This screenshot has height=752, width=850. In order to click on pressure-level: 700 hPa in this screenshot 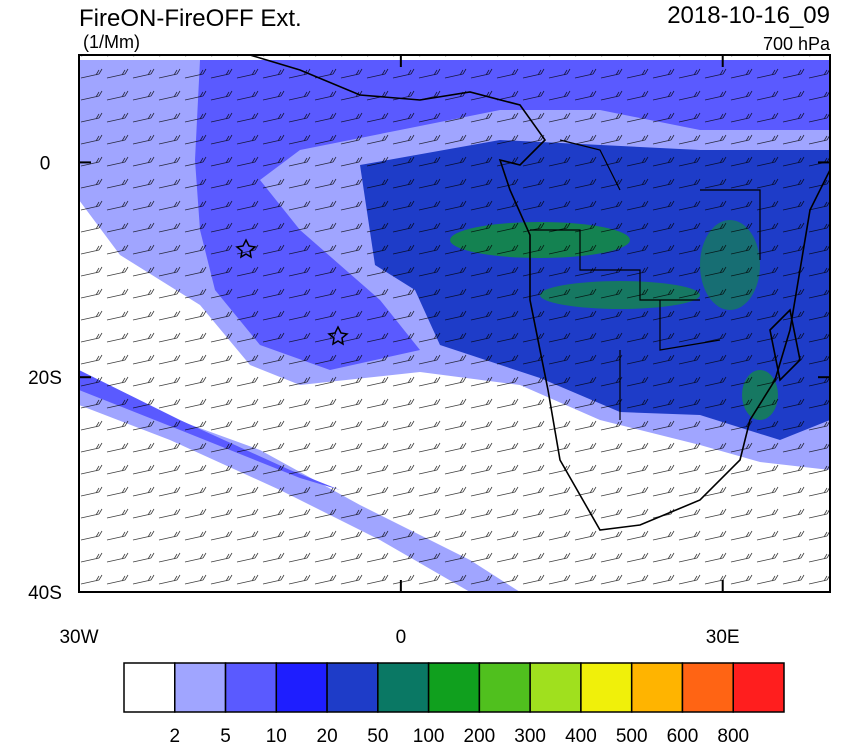, I will do `click(797, 44)`.